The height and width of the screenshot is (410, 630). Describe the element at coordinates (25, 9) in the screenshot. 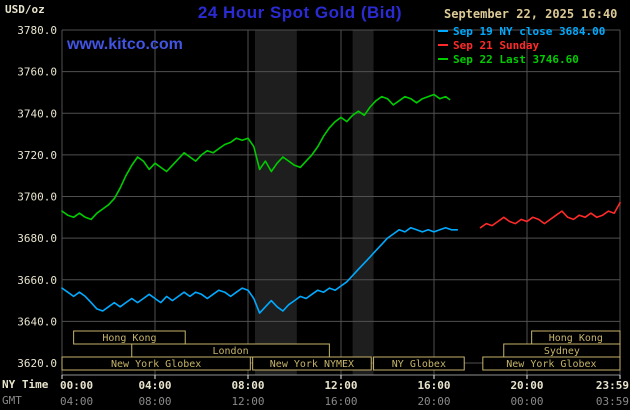

I see `unit-label: USD/oz` at that location.